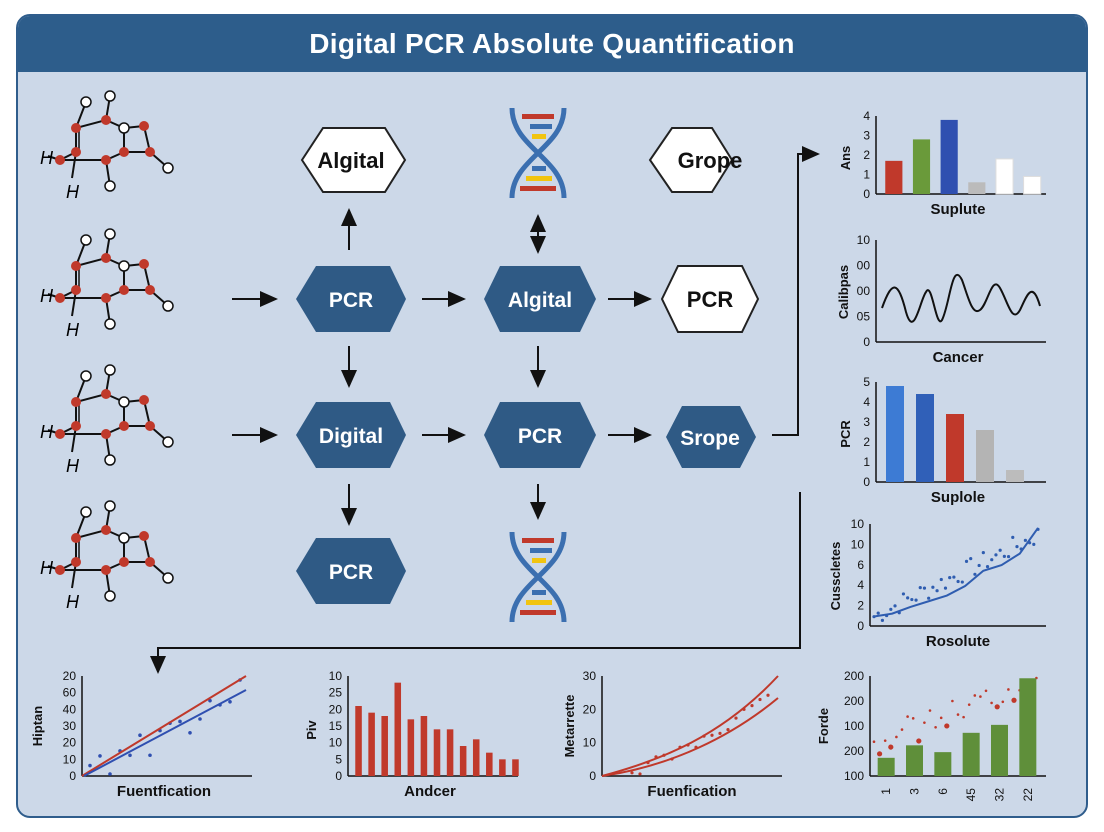 This screenshot has height=832, width=1104. I want to click on y-tick-label: 6, so click(860, 565).